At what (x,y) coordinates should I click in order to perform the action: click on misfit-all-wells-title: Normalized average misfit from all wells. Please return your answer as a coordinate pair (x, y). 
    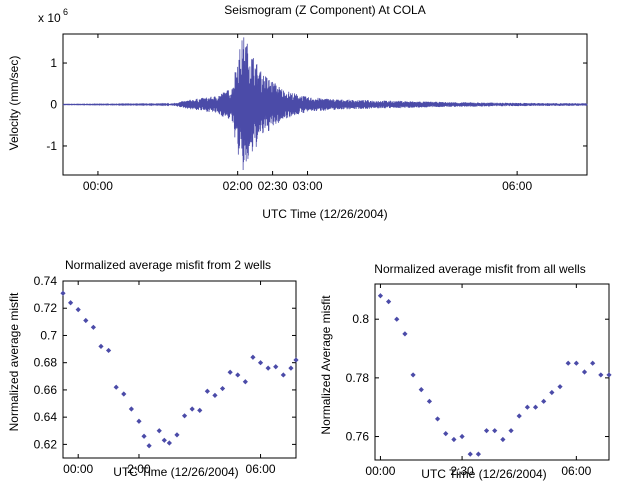
    Looking at the image, I should click on (479, 269).